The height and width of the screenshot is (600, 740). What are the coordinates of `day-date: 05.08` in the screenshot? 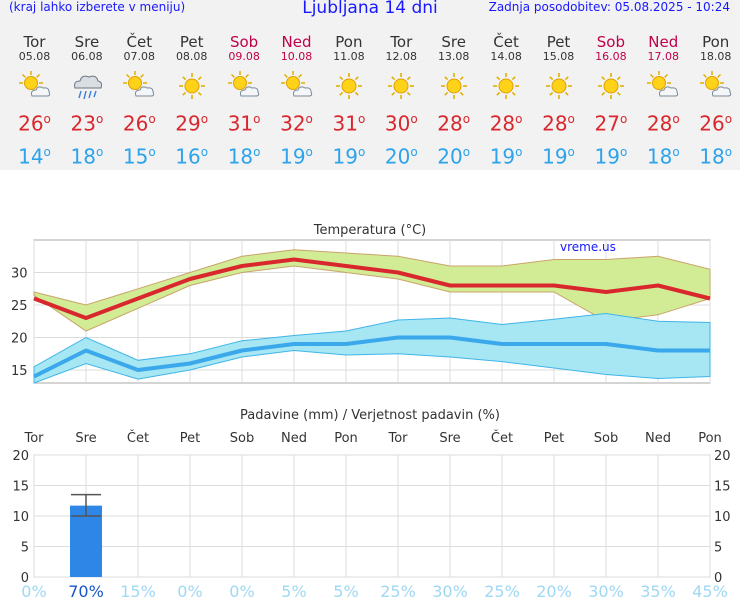 It's located at (34, 56).